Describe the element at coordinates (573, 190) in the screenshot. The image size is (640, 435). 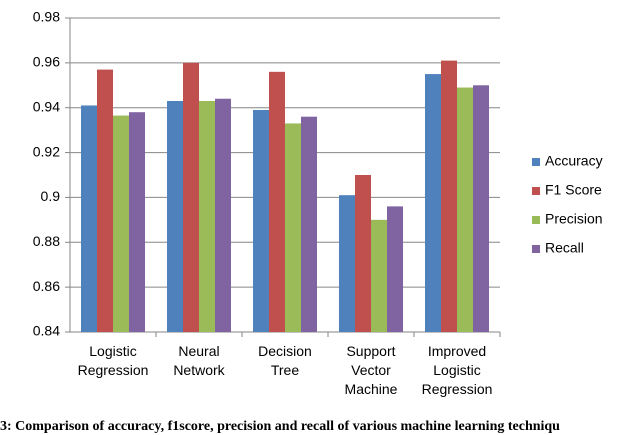
I see `legend-label: F1 Score` at that location.